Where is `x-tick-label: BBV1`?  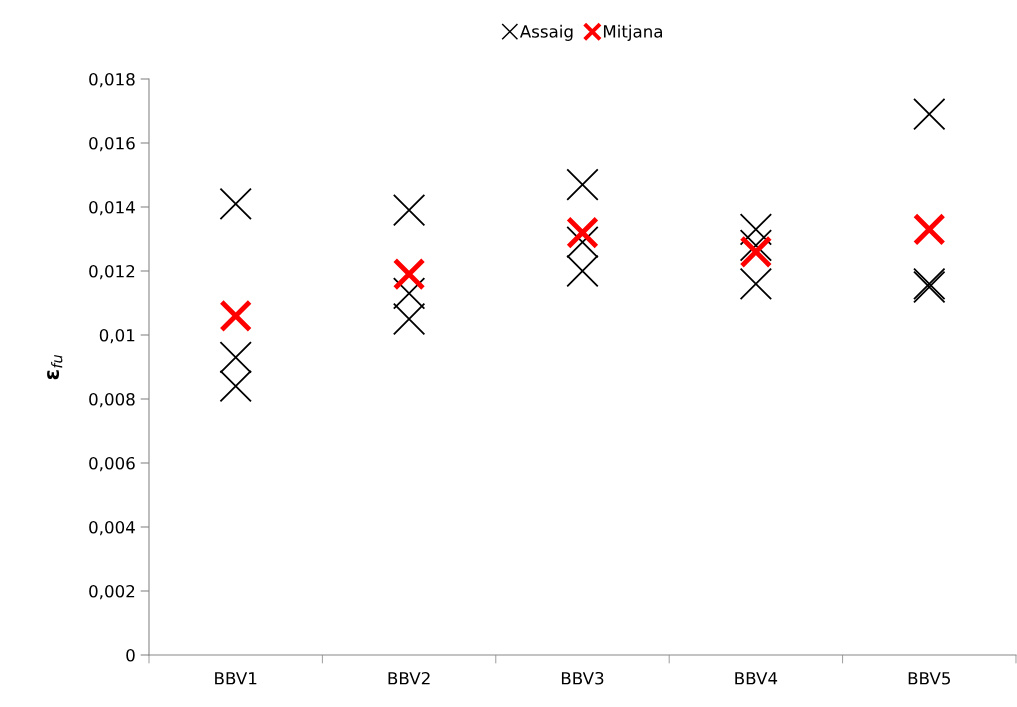 x-tick-label: BBV1 is located at coordinates (236, 678).